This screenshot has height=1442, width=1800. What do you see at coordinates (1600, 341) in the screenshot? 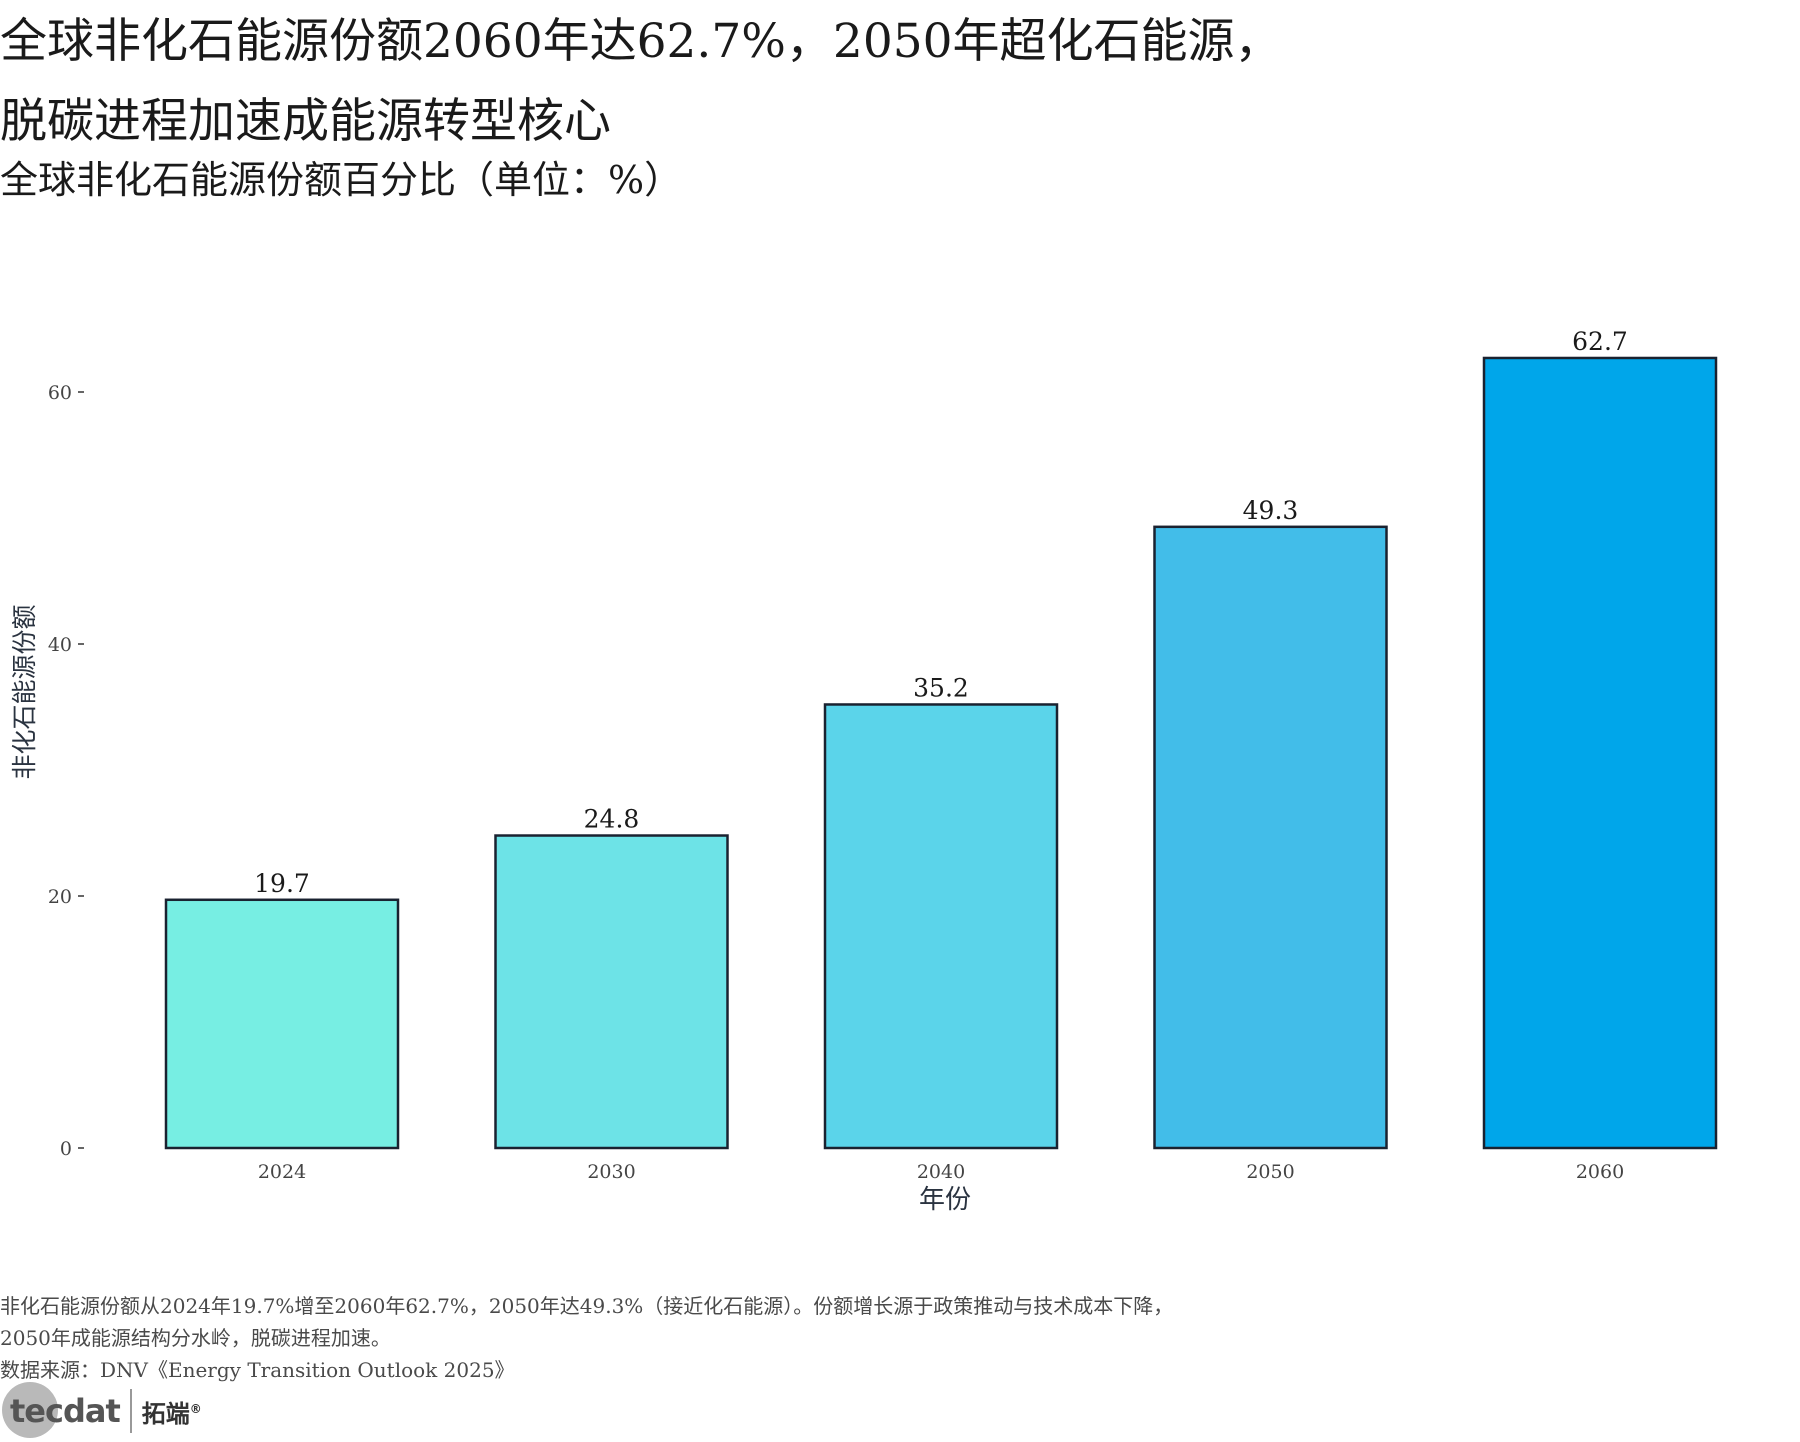
I see `value-label-2060: 62.7` at bounding box center [1600, 341].